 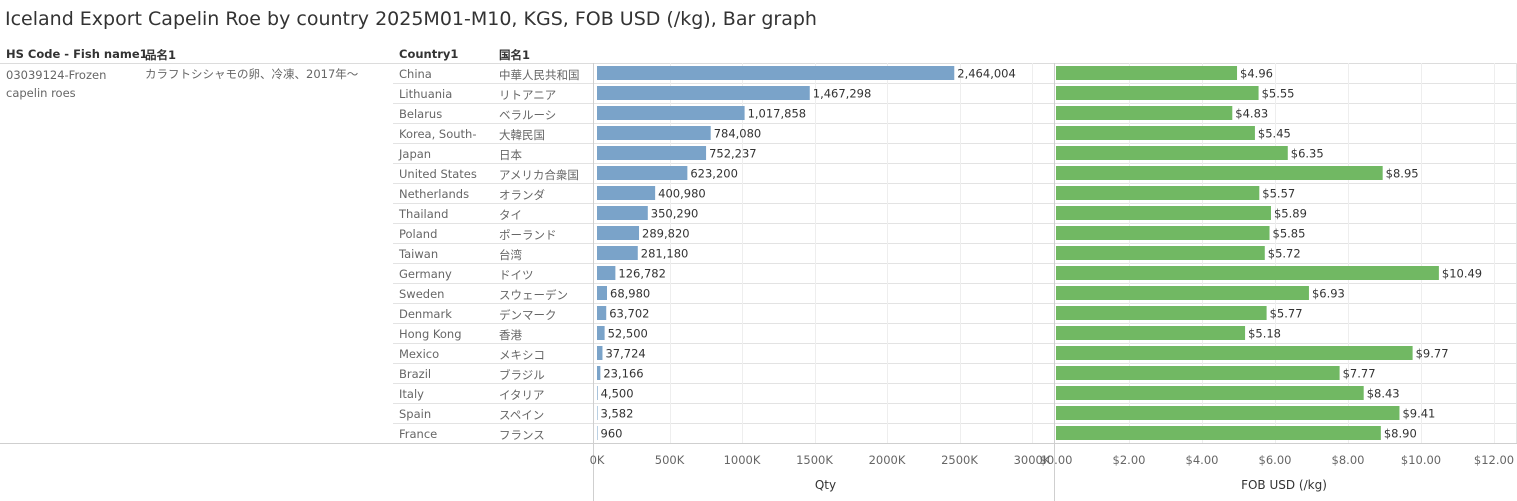 What do you see at coordinates (426, 94) in the screenshot?
I see `country-label: Lithuania` at bounding box center [426, 94].